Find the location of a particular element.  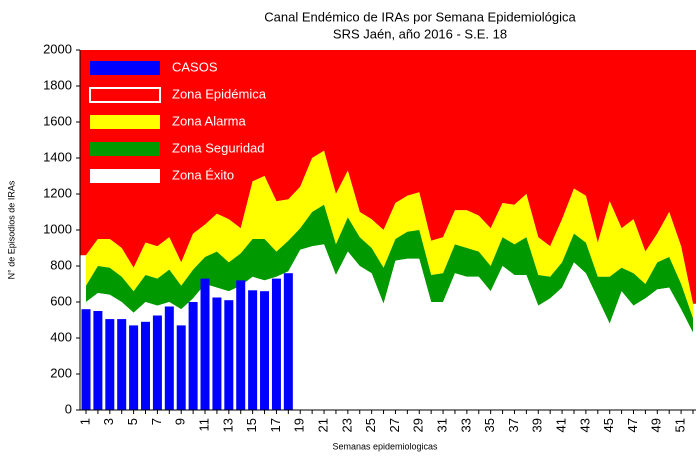

chart-subtitle: SRS Jaén, año 2016 - S.E. 18 is located at coordinates (420, 33).